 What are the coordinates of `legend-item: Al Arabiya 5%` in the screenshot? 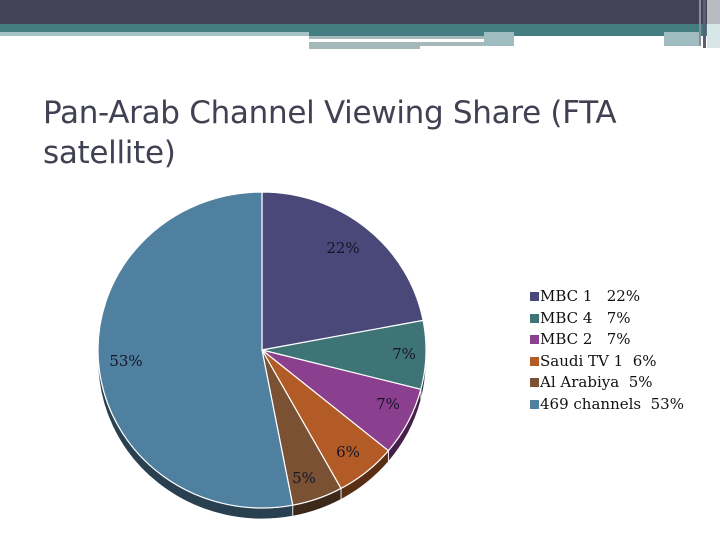 It's located at (607, 383).